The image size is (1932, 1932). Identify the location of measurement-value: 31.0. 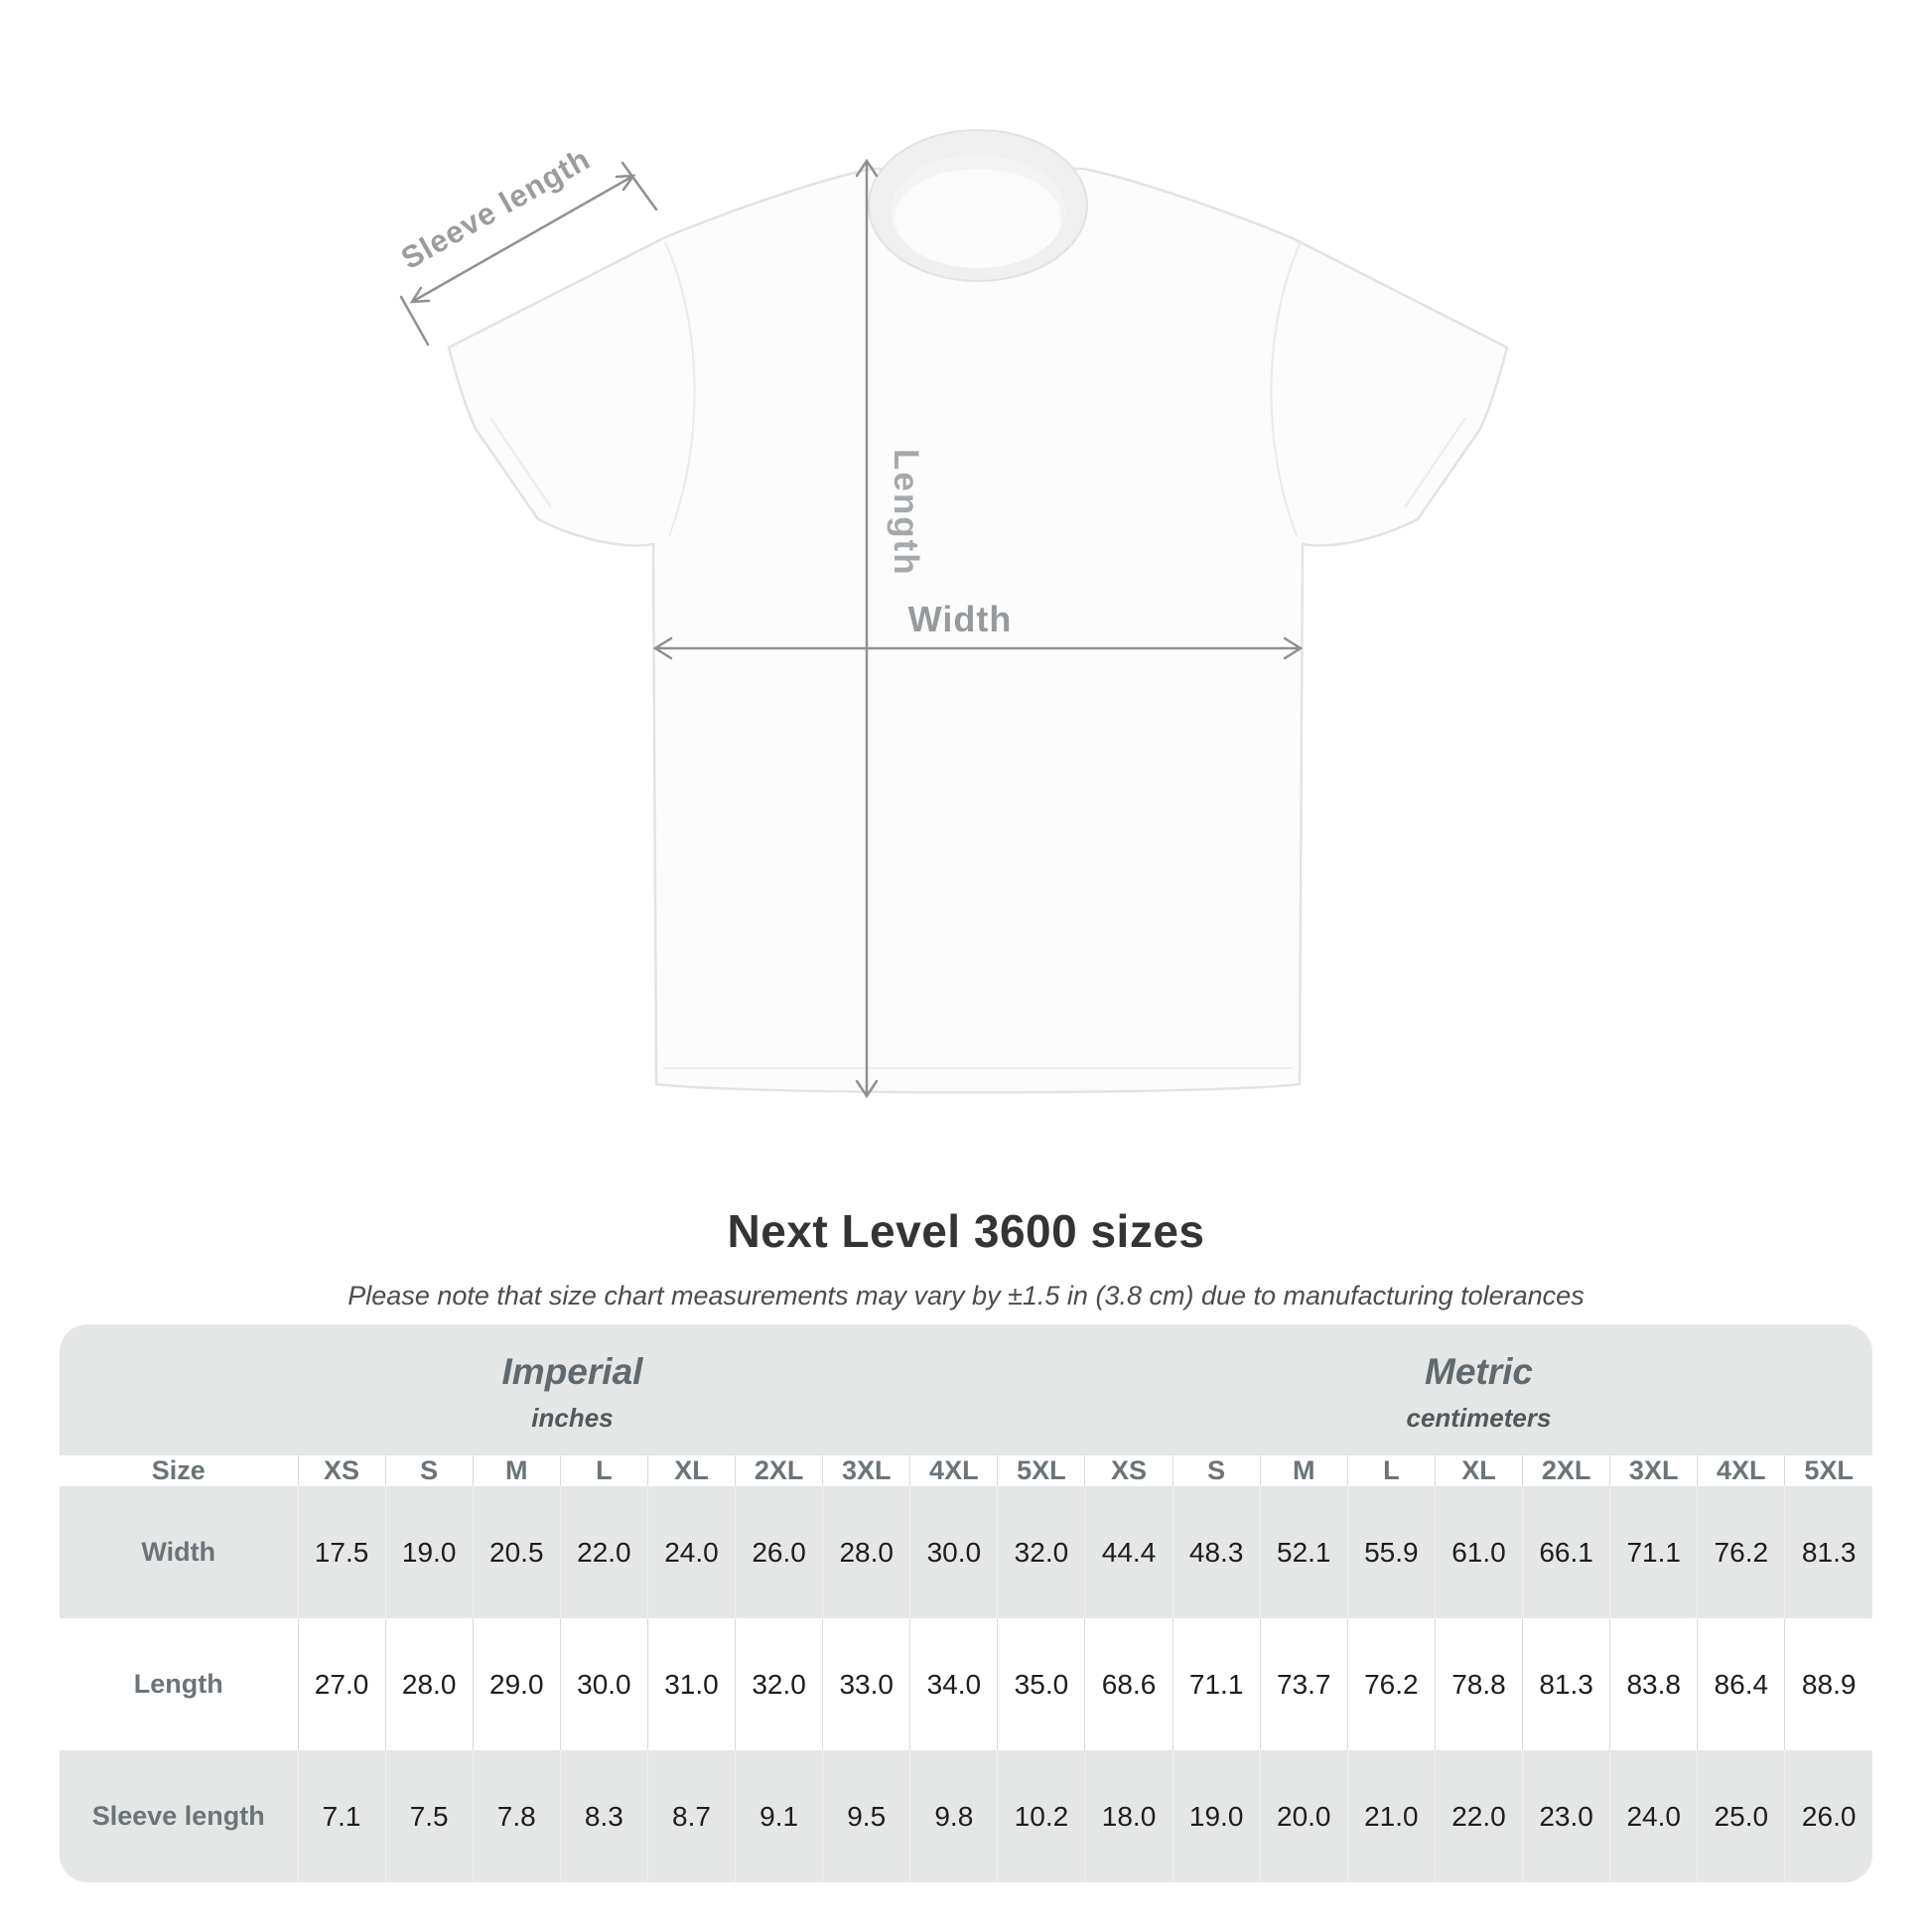
(692, 1684).